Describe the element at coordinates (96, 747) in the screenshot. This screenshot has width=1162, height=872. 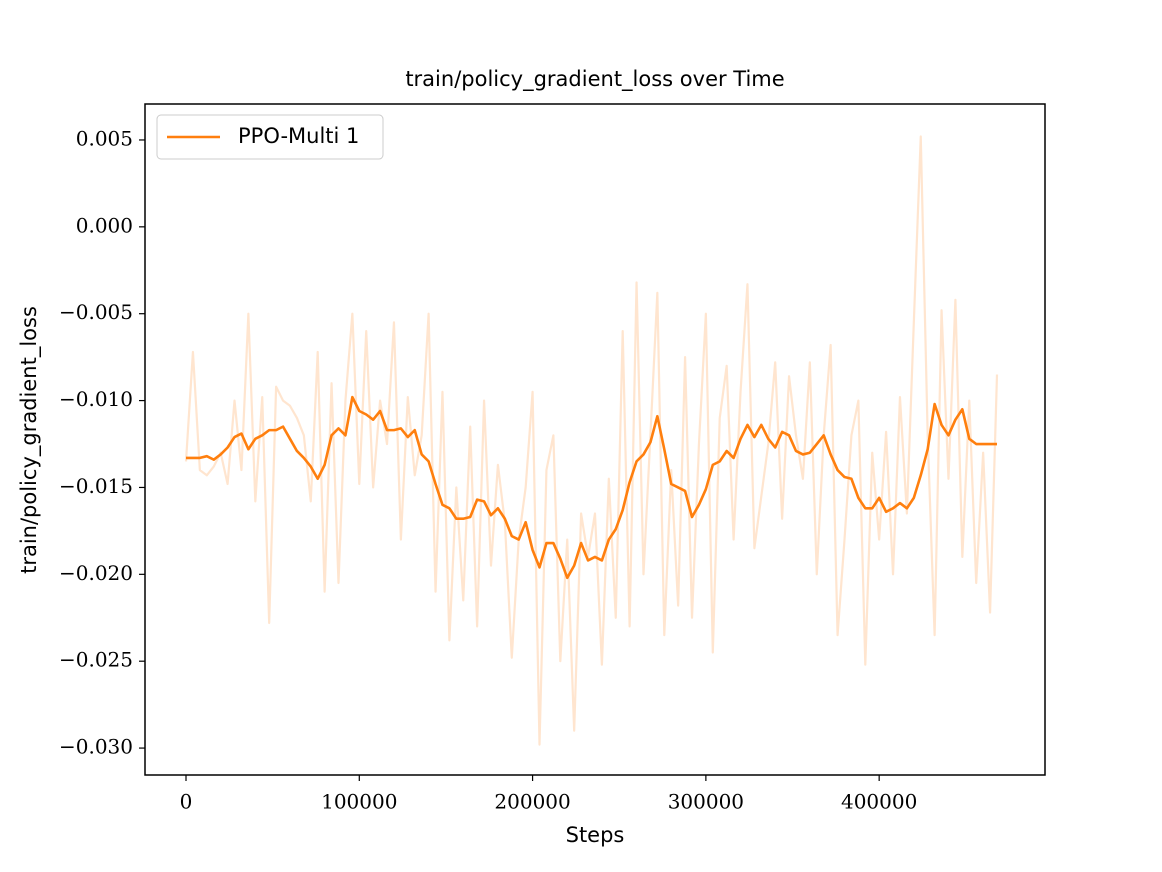
I see `y-tick-label: −0.030` at that location.